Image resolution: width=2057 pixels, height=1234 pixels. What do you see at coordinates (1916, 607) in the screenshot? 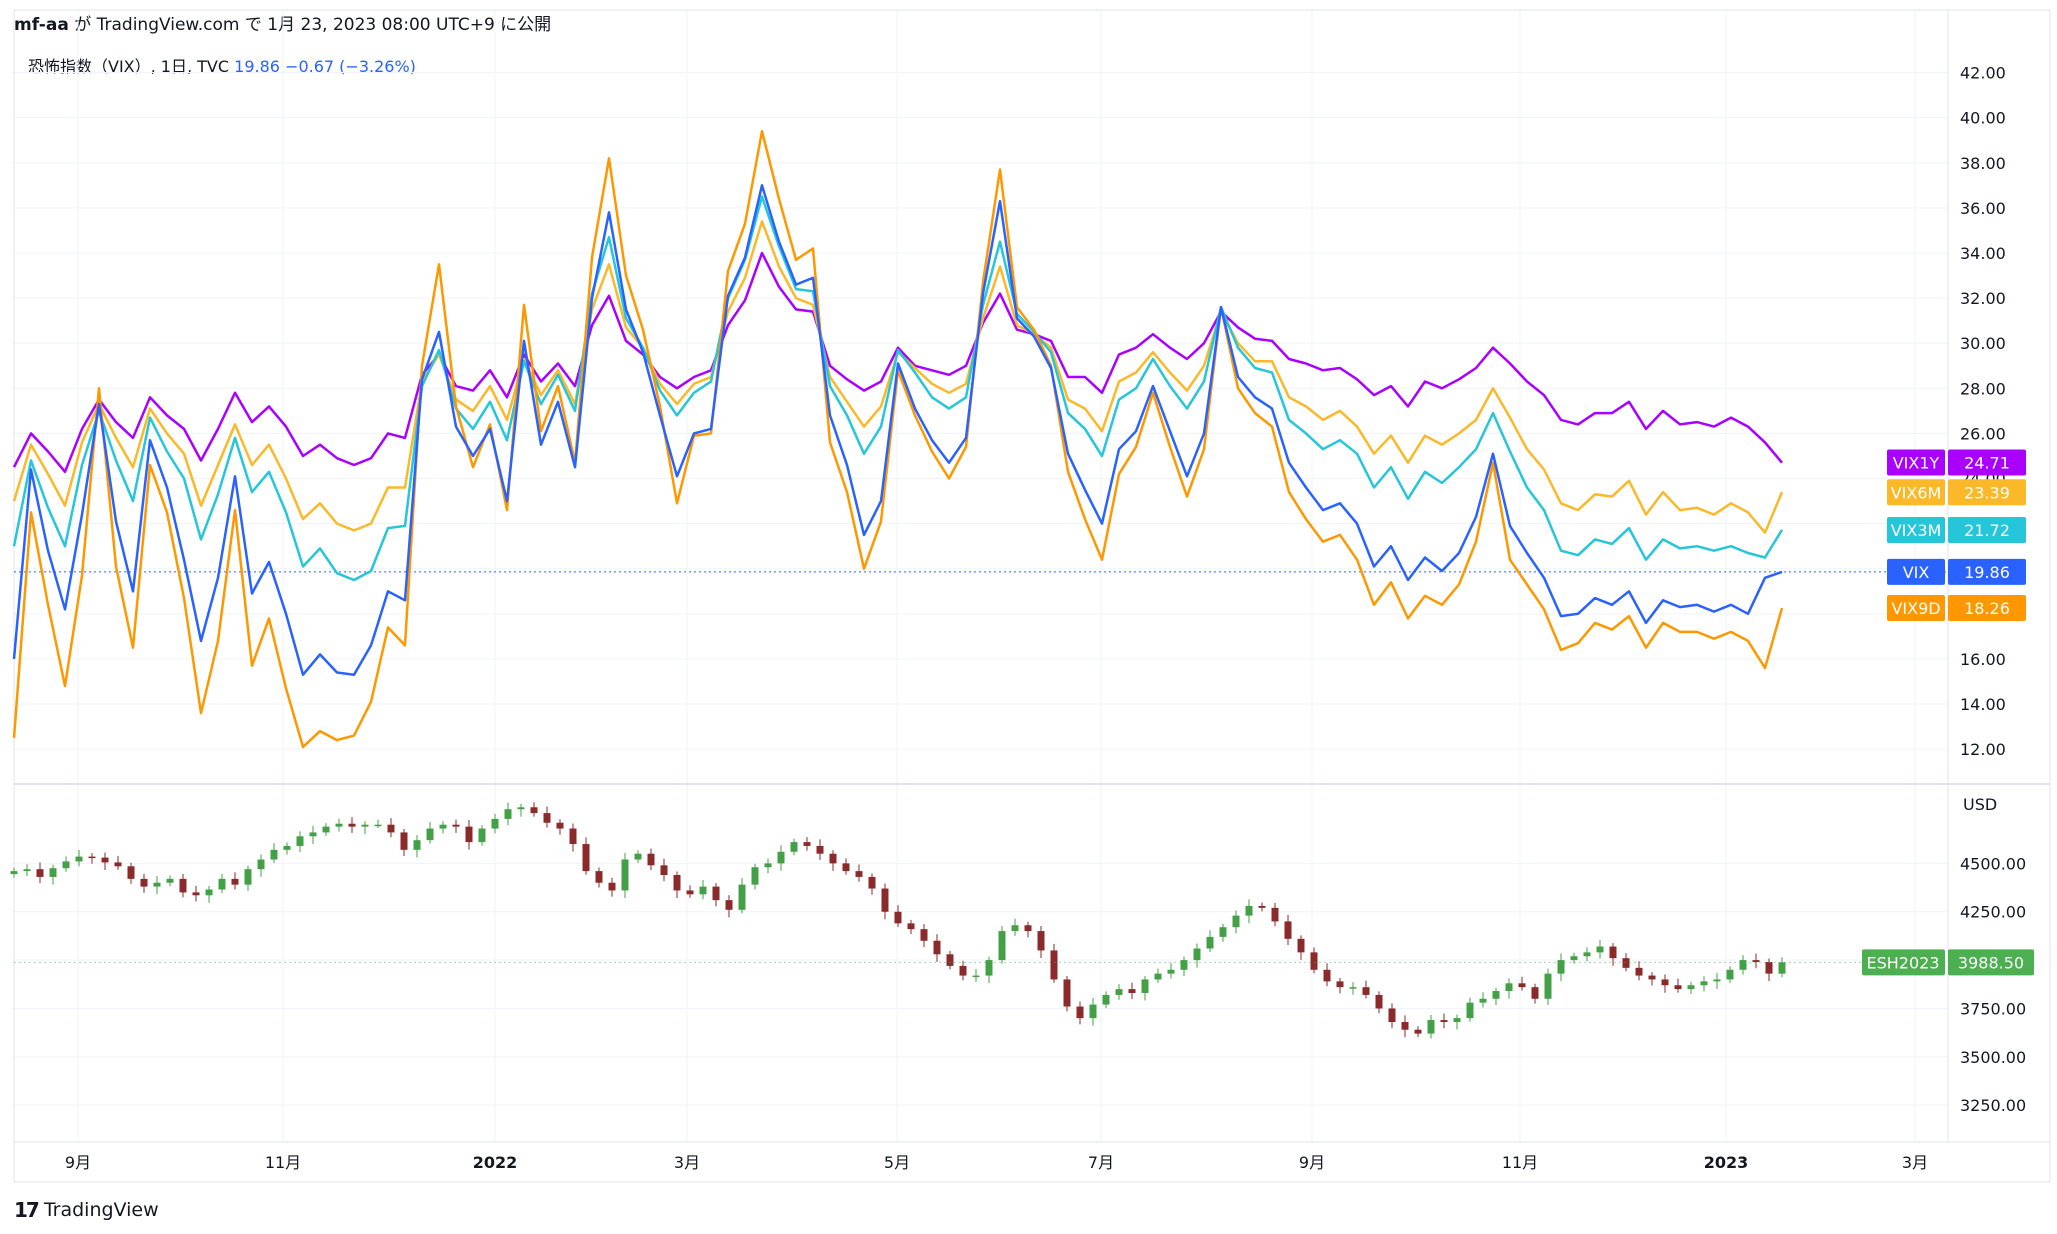
I see `series-name-tag-vix9d` at bounding box center [1916, 607].